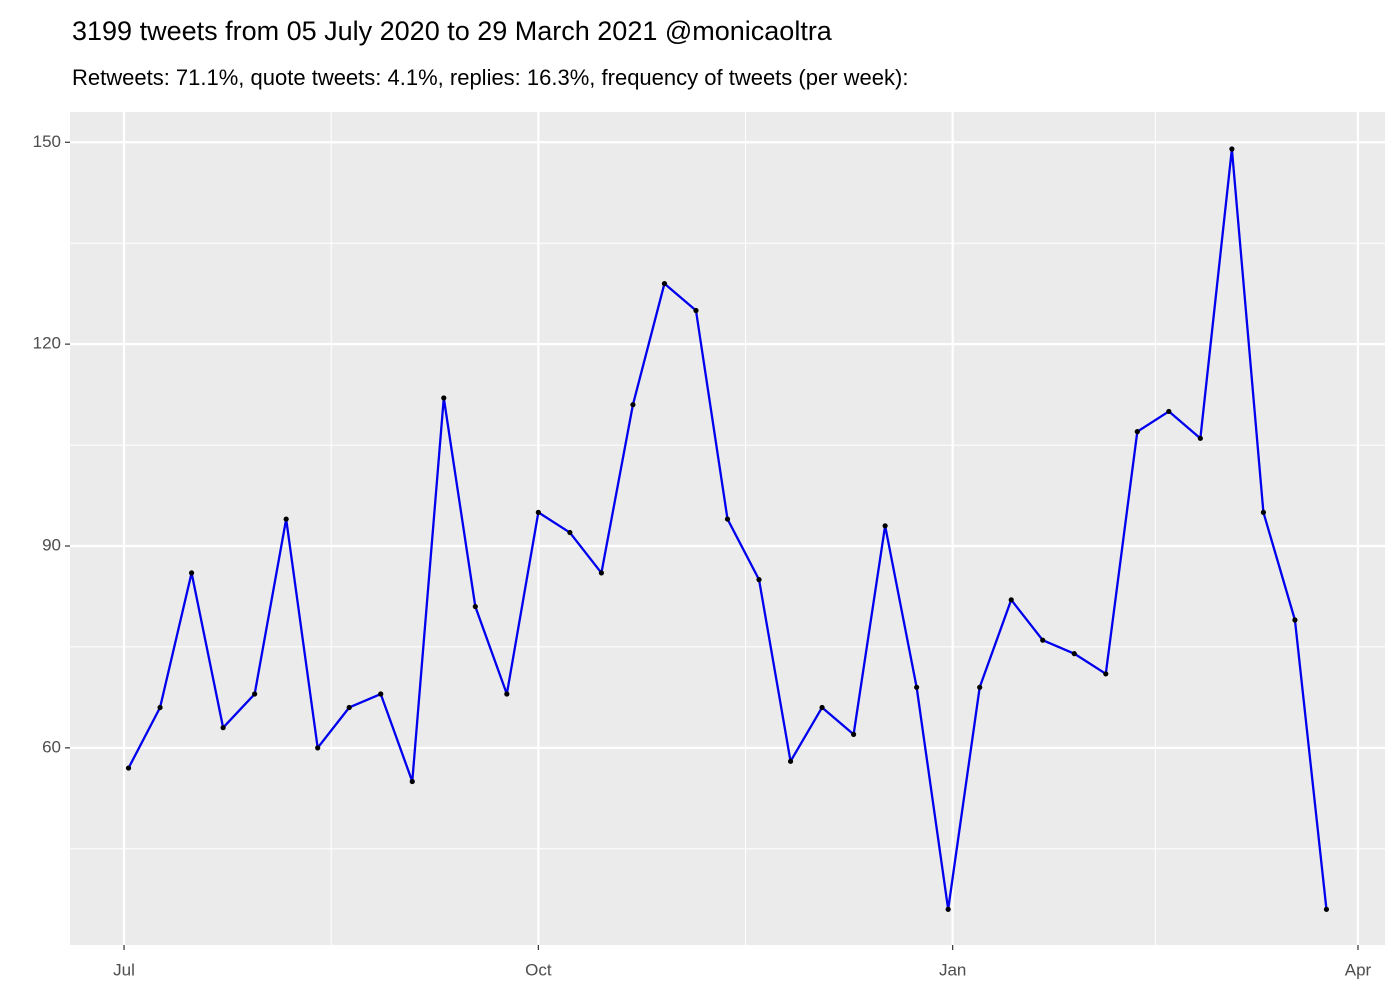 This screenshot has width=1400, height=1005. I want to click on y-tick-label: 90, so click(51, 544).